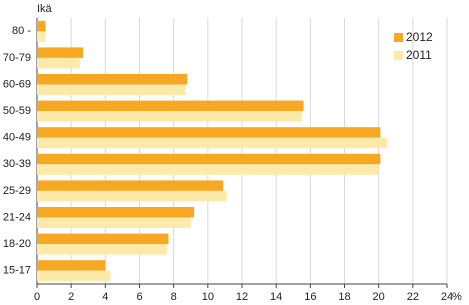 The image size is (469, 305). Describe the element at coordinates (344, 297) in the screenshot. I see `x-tick-label: 18` at that location.